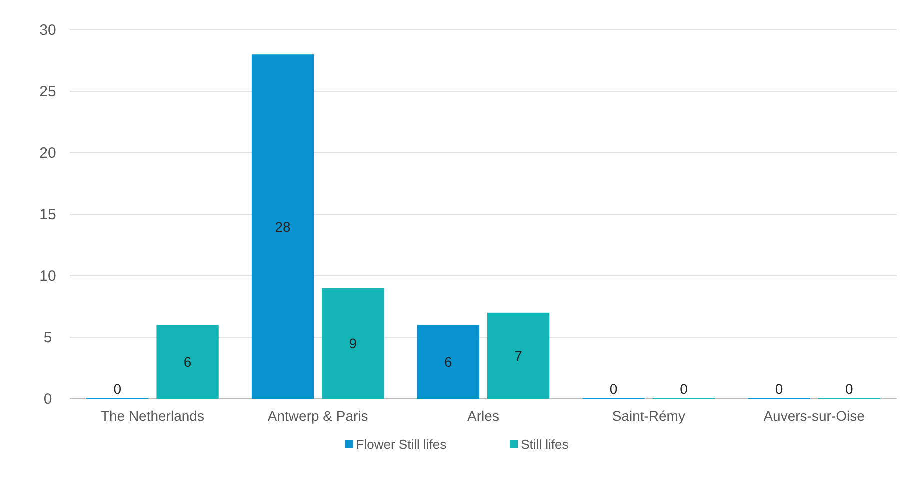  What do you see at coordinates (318, 416) in the screenshot?
I see `x-tick-label: Antwerp & Paris` at bounding box center [318, 416].